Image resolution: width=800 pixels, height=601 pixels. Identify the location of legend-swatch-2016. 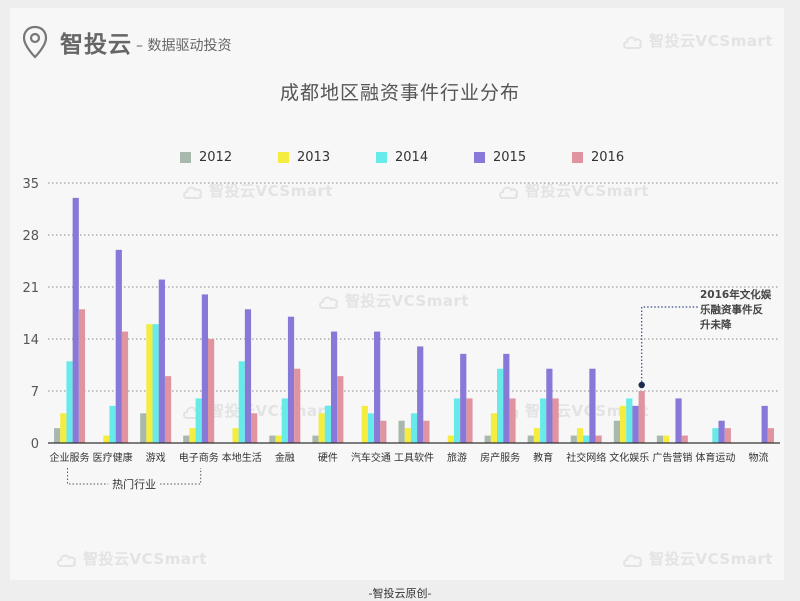
(577, 157).